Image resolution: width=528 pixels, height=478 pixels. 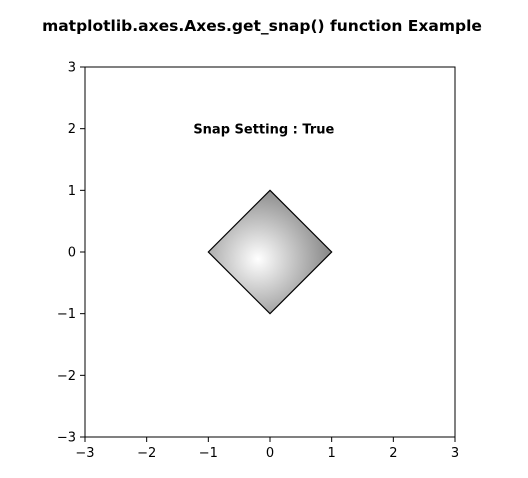 I want to click on x-tick-label: −2, so click(x=146, y=453).